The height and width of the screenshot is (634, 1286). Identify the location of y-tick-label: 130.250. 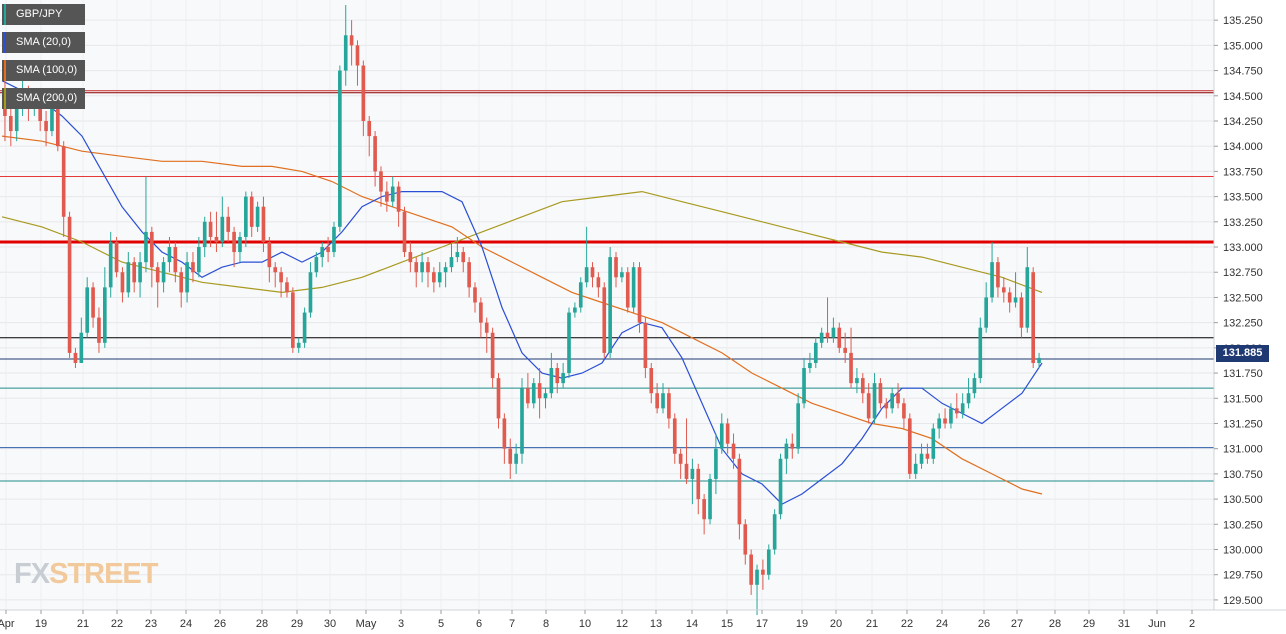
(1243, 525).